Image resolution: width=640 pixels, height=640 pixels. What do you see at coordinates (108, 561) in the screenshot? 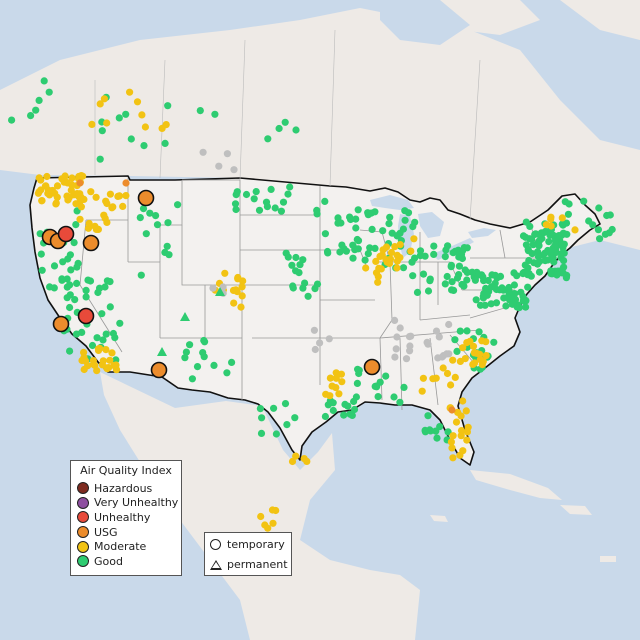
I see `legend-label: Good` at bounding box center [108, 561].